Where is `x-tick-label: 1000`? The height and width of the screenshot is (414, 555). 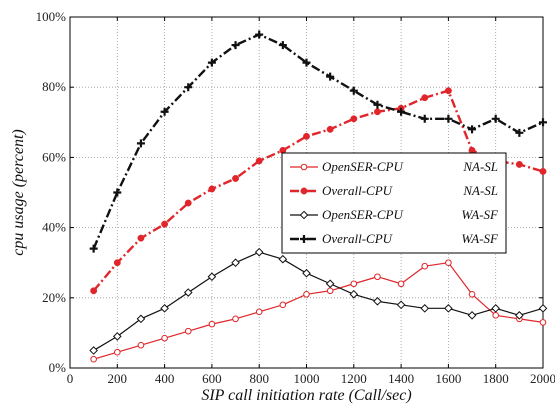 x-tick-label: 1000 is located at coordinates (307, 378).